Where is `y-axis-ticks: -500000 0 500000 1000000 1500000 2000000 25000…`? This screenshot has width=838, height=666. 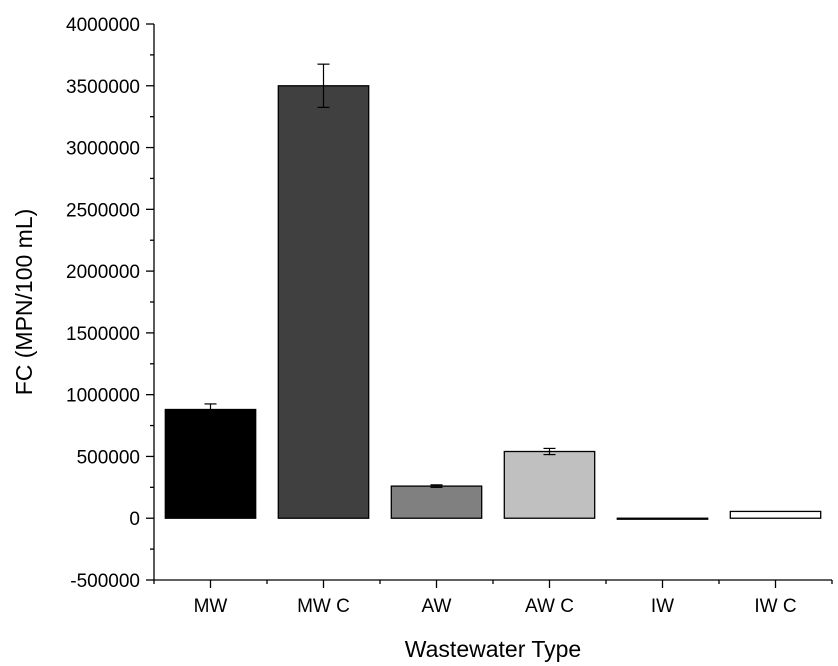
y-axis-ticks: -500000 0 500000 1000000 1500000 2000000 25000… is located at coordinates (110, 303).